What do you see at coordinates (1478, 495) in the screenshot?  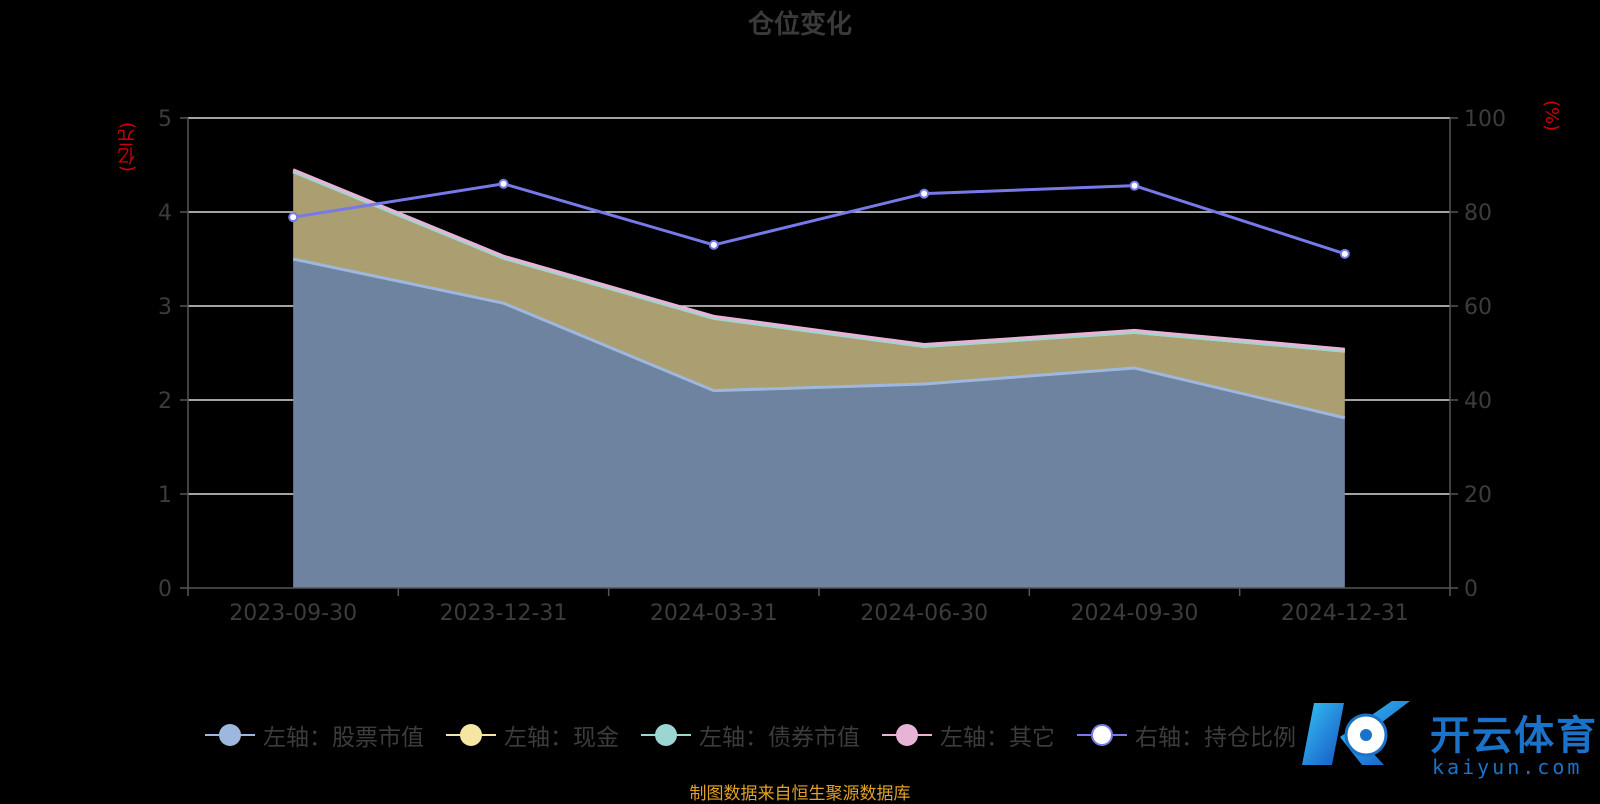 I see `right-axis-tick-label: 20` at bounding box center [1478, 495].